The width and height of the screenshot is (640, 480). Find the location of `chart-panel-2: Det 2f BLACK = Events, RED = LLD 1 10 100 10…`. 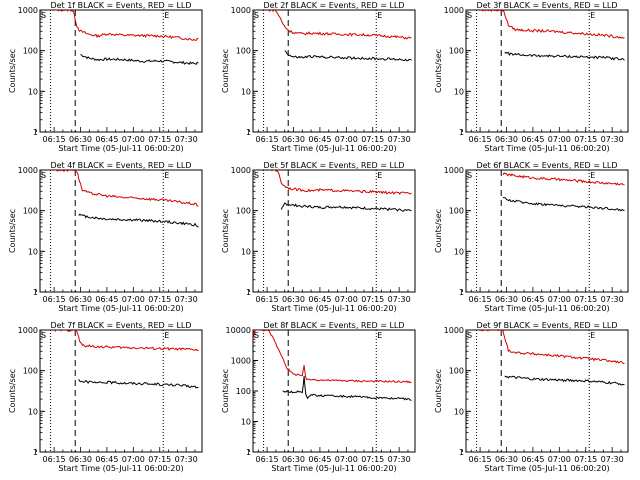

chart-panel-2: Det 2f BLACK = Events, RED = LLD 1 10 100 10… is located at coordinates (319, 80).